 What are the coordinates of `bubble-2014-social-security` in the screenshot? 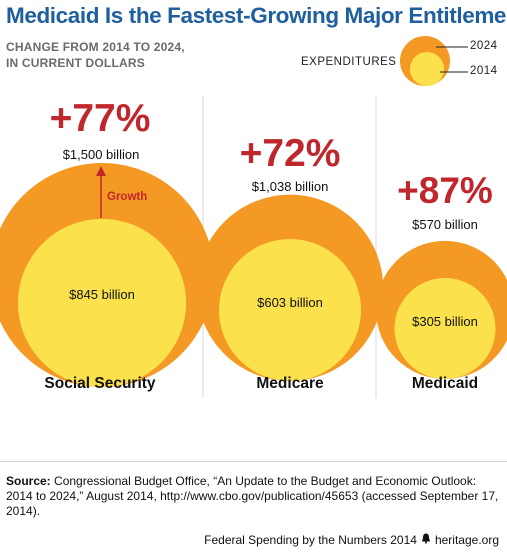 It's located at (102, 302).